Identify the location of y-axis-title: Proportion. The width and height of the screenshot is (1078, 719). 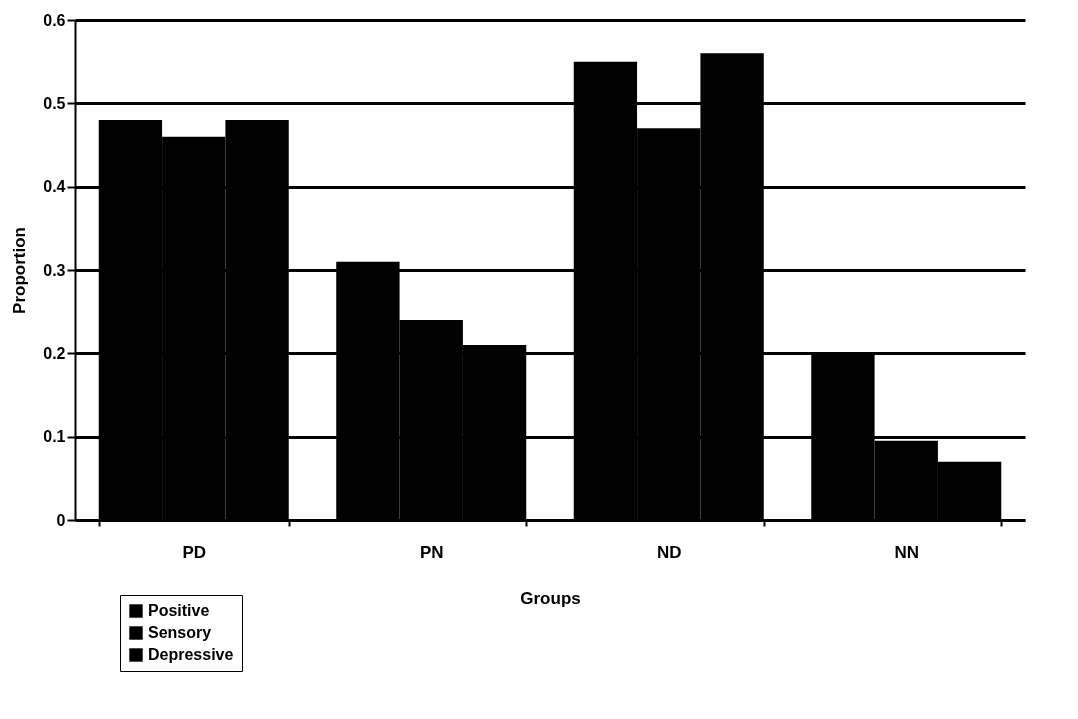
(20, 270).